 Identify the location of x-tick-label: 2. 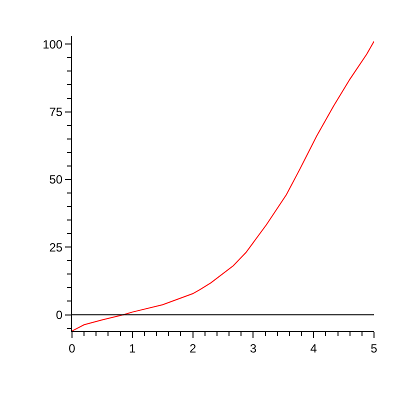
(192, 348).